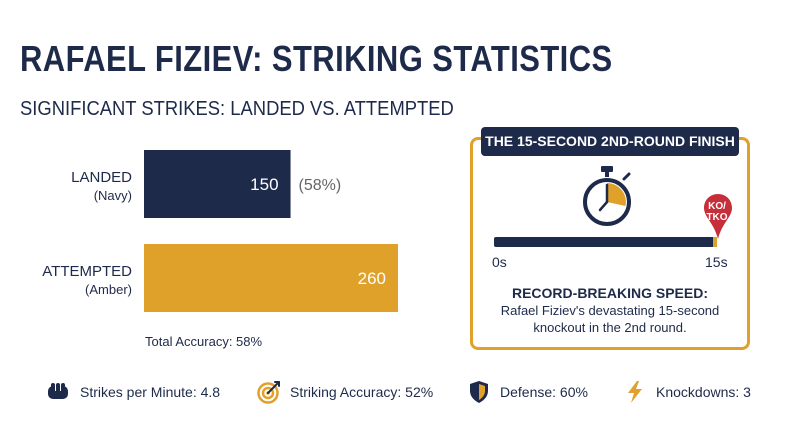 This screenshot has width=800, height=447. Describe the element at coordinates (108, 289) in the screenshot. I see `category-sublabel: (Amber)` at that location.